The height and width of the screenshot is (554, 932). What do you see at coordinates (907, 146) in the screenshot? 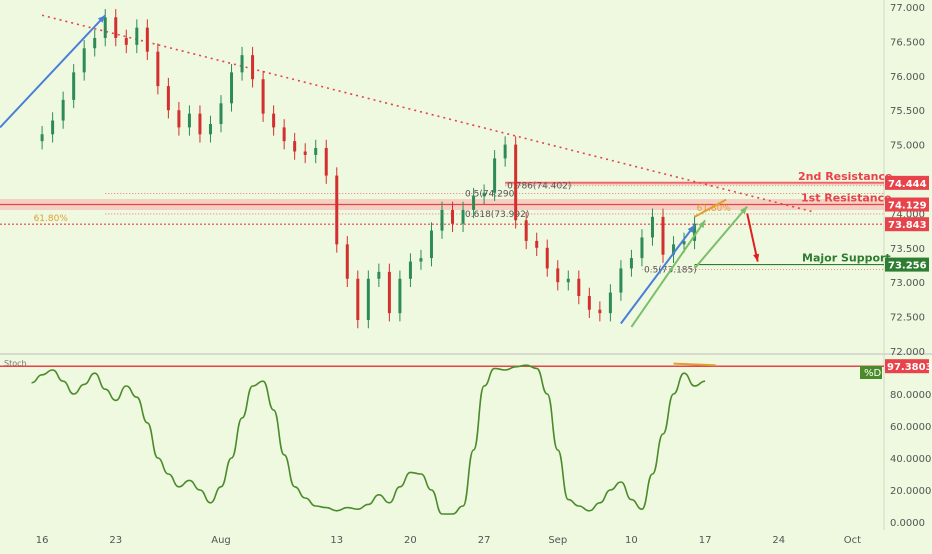
I see `price-tick-label: 75.000` at bounding box center [907, 146].